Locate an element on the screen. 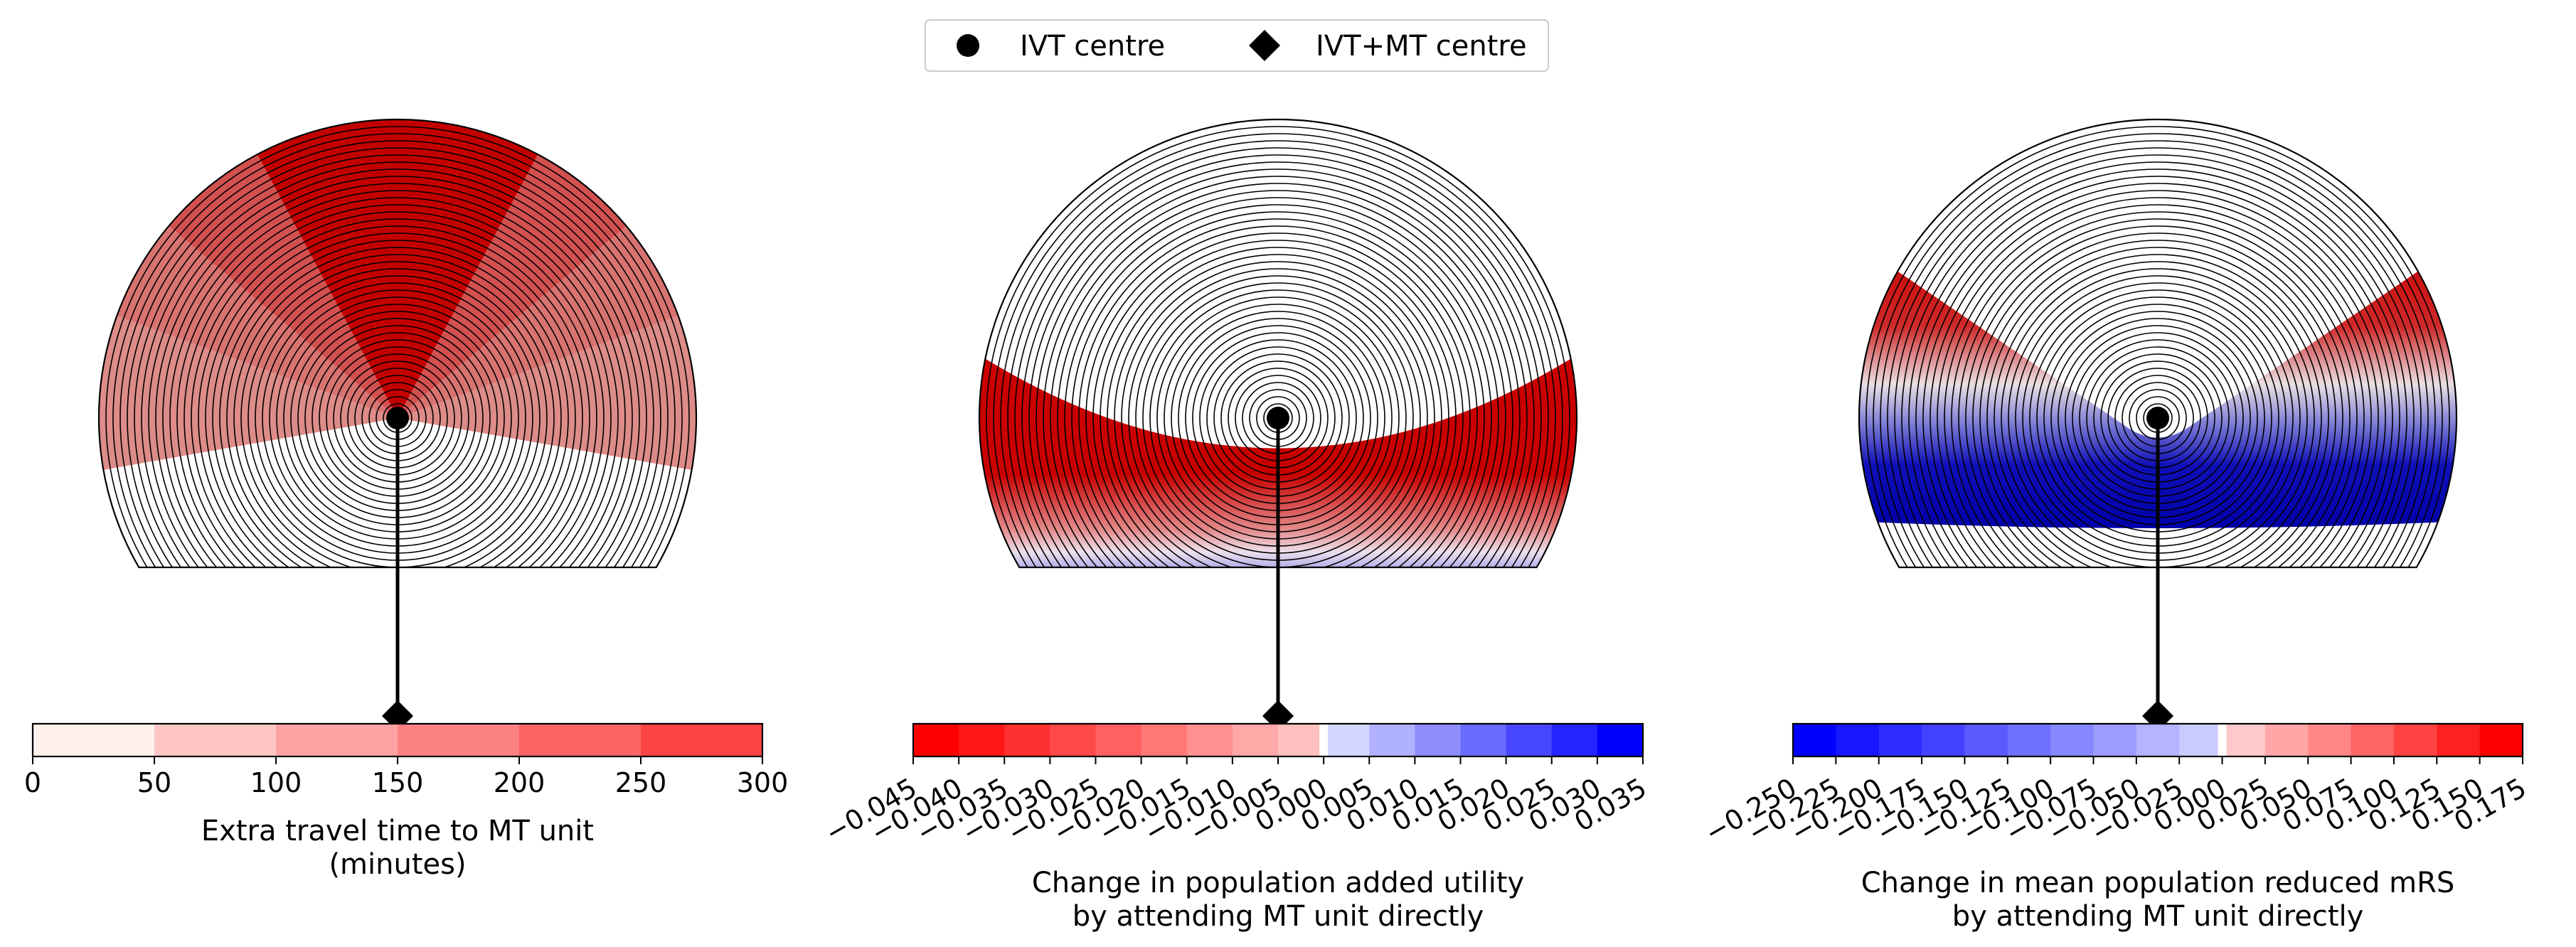 The width and height of the screenshot is (2576, 947). ivt-mt-centre-marker-icon is located at coordinates (1264, 45).